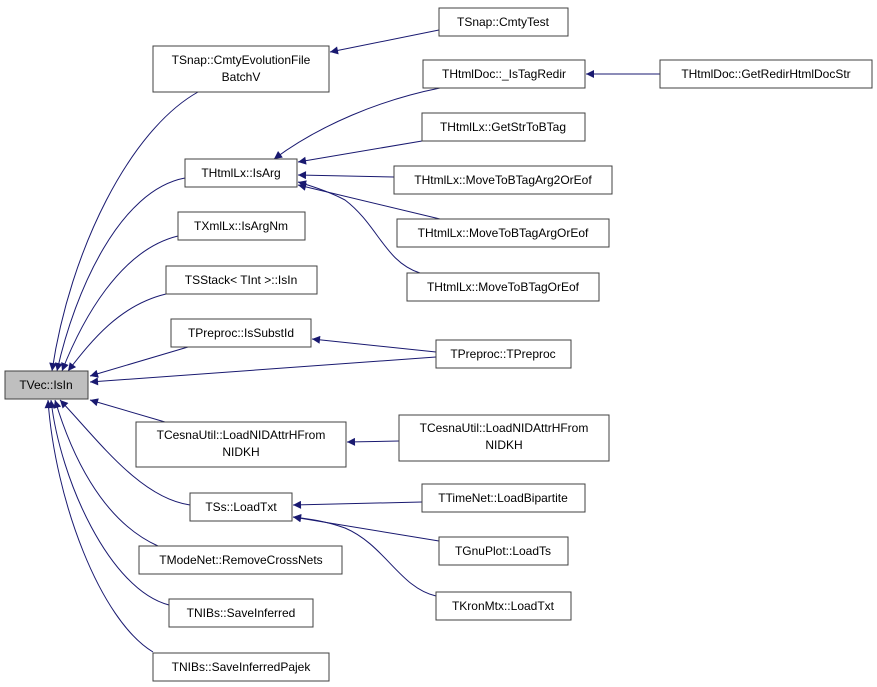 Image resolution: width=877 pixels, height=687 pixels. I want to click on node-label: TSs::LoadTxt, so click(241, 507).